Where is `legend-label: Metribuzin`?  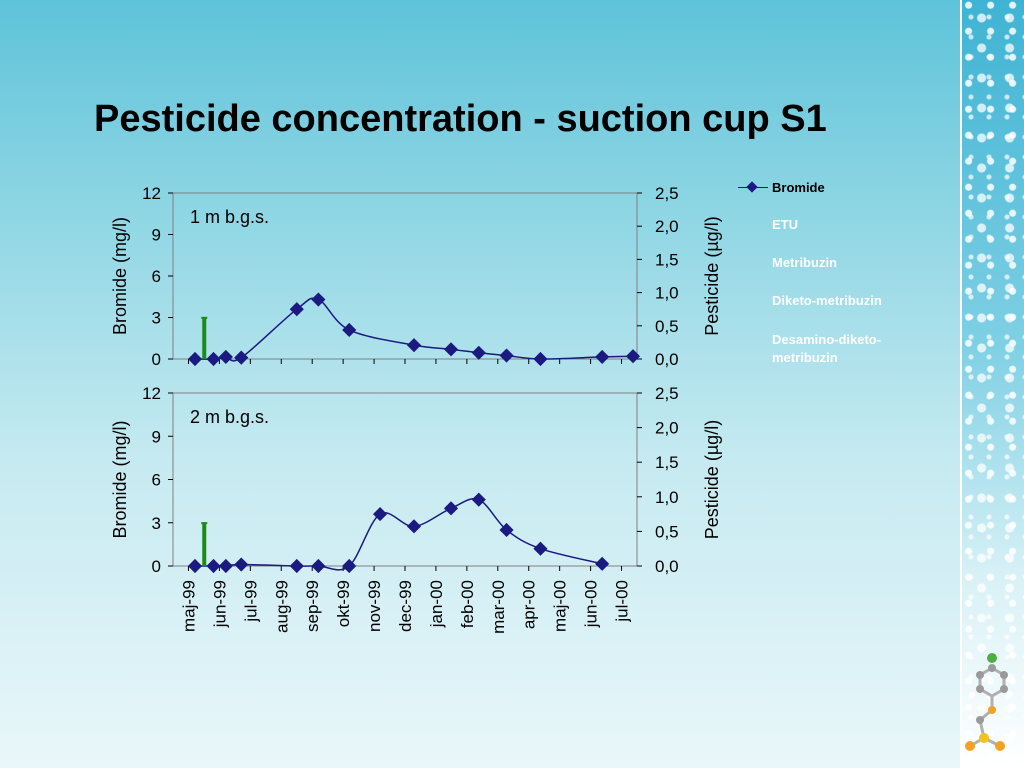
legend-label: Metribuzin is located at coordinates (804, 262).